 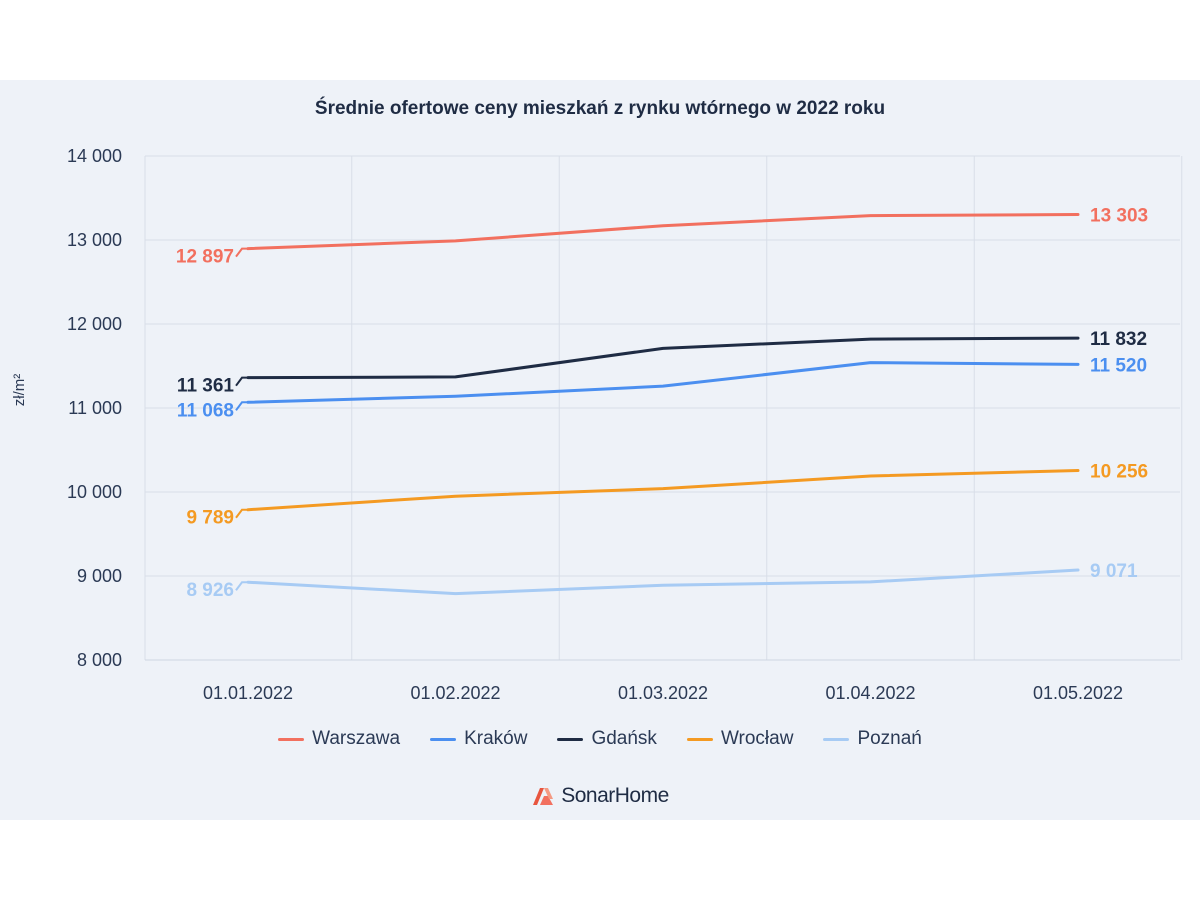 I want to click on data-label-first: 11 361, so click(x=205, y=386).